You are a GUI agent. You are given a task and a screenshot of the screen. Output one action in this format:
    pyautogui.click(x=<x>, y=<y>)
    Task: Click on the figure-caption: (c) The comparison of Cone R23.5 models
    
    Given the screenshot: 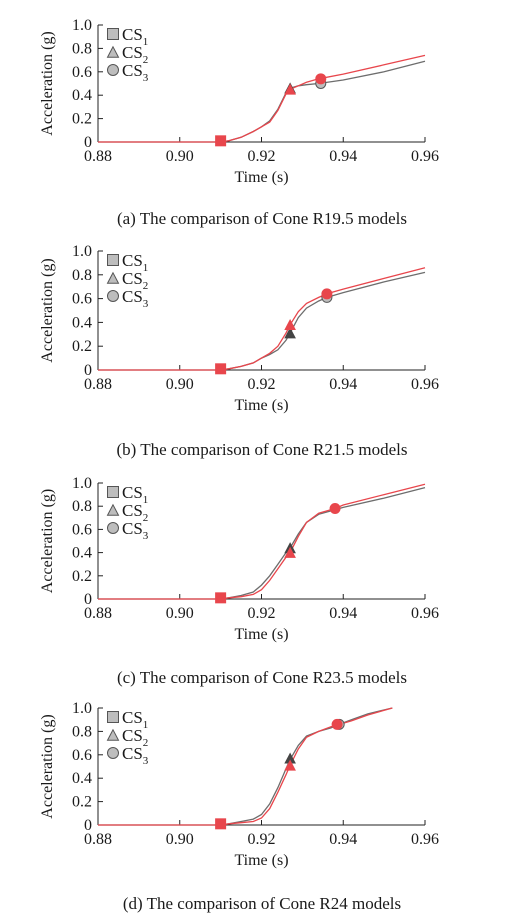 What is the action you would take?
    pyautogui.click(x=262, y=677)
    